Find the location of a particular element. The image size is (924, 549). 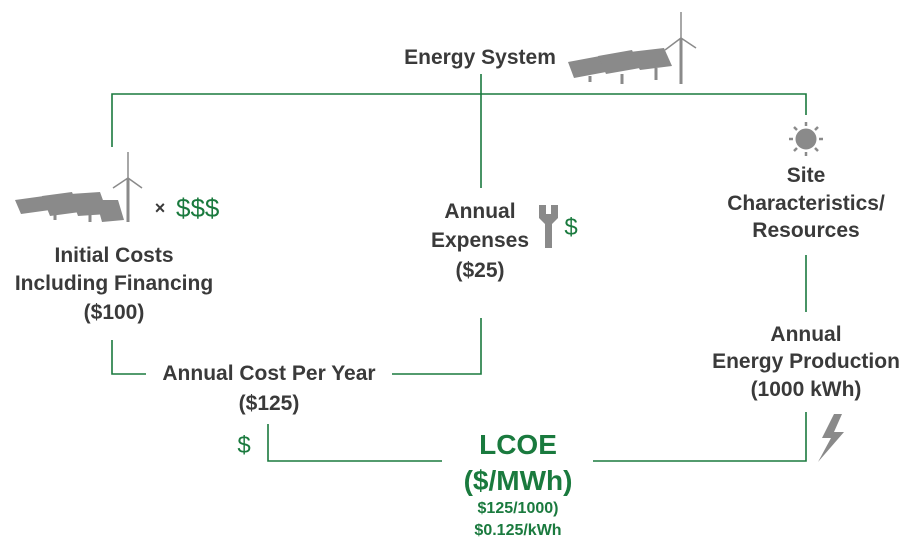

production-line1: Annual is located at coordinates (806, 334).